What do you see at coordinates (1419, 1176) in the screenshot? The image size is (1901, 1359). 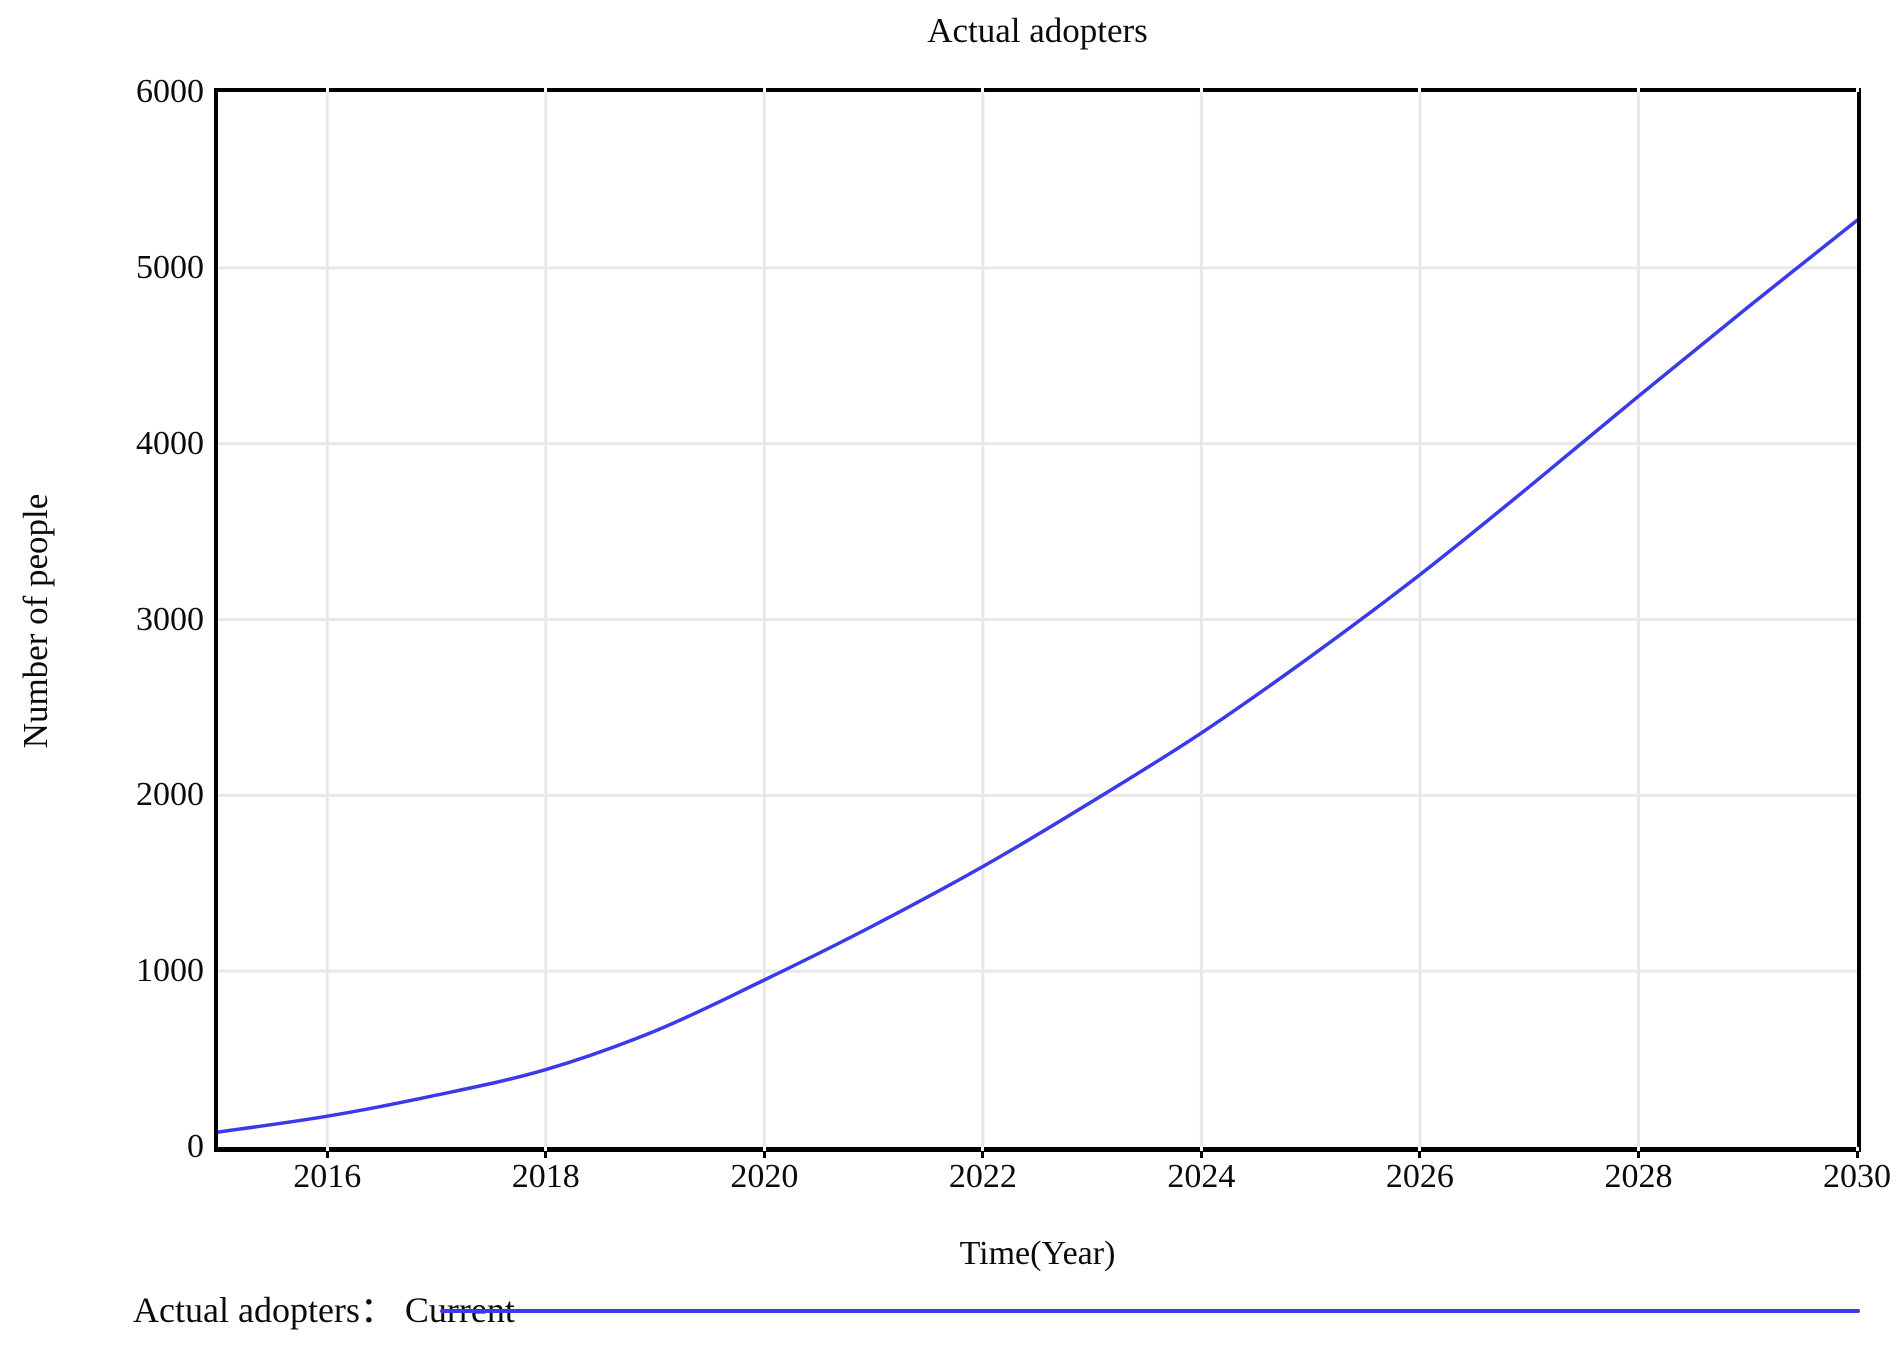 I see `x-tick-label: 2026` at bounding box center [1419, 1176].